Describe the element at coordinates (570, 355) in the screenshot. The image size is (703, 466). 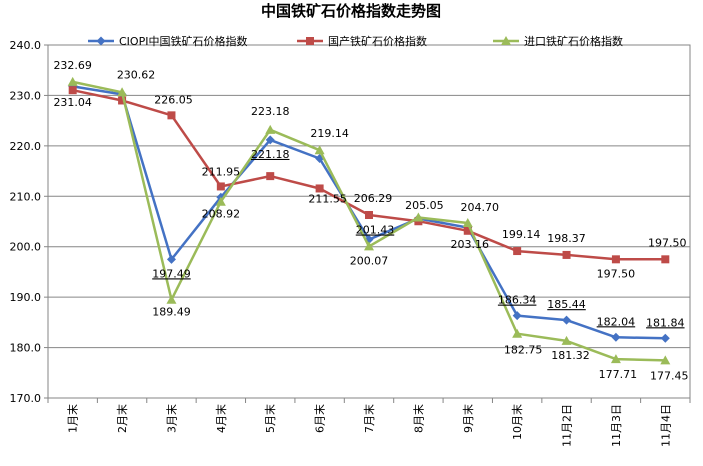
I see `data-label: 181.32` at that location.